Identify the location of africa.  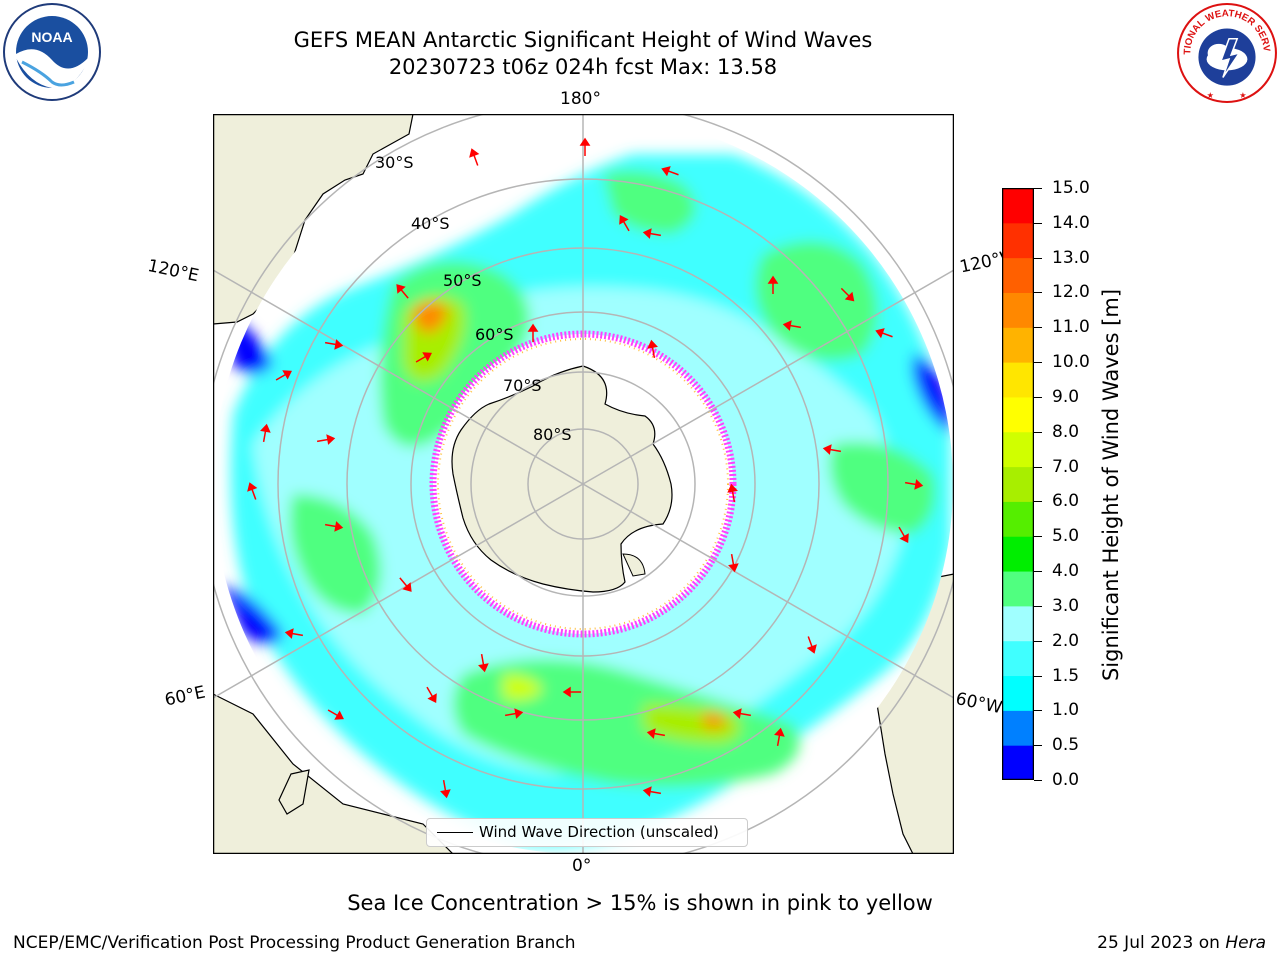
(333, 773).